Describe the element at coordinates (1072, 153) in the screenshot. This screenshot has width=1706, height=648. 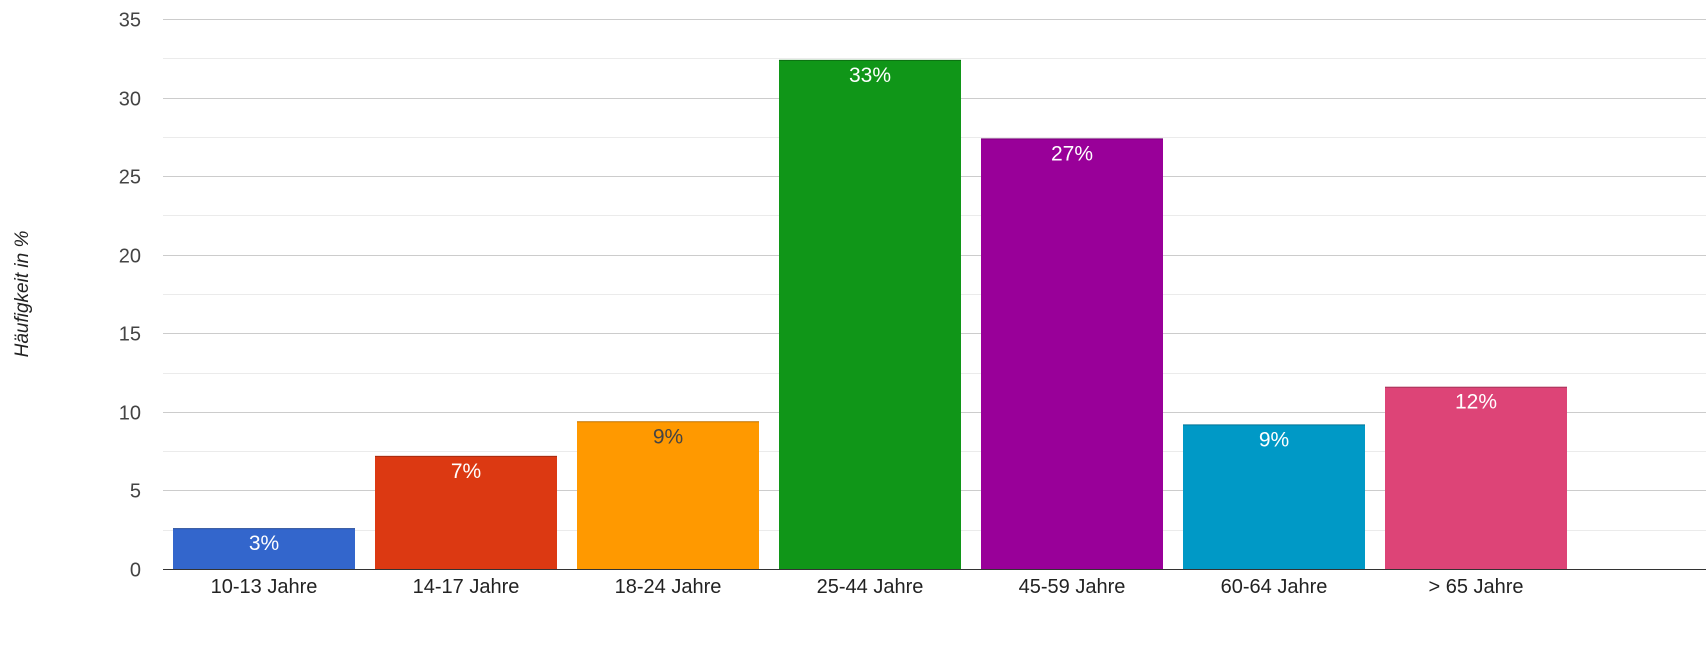
I see `data-label: 27%` at that location.